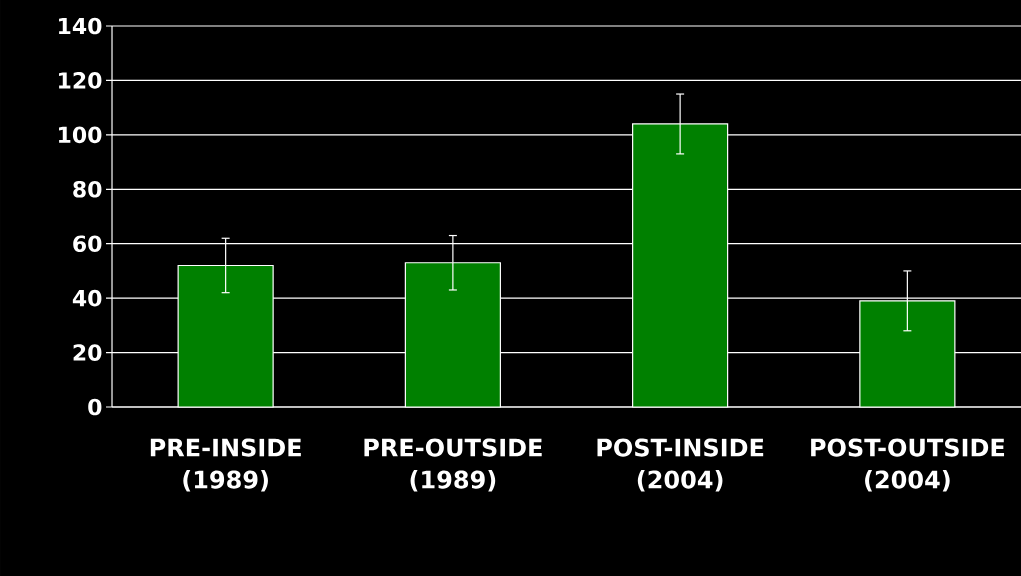 This screenshot has height=576, width=1021. I want to click on y-tick-label: 80, so click(87, 189).